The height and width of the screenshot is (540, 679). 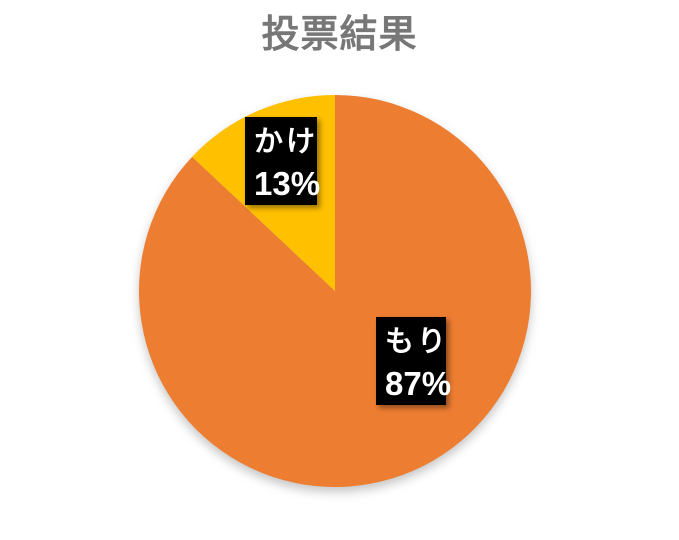 What do you see at coordinates (414, 361) in the screenshot?
I see `data-label-mori: もり 87%` at bounding box center [414, 361].